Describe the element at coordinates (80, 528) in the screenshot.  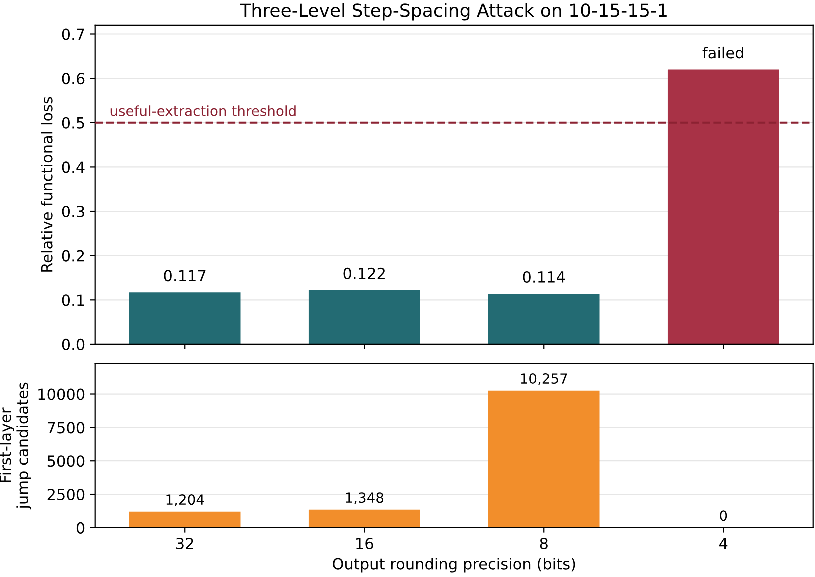
I see `y-tick-label: 0` at that location.